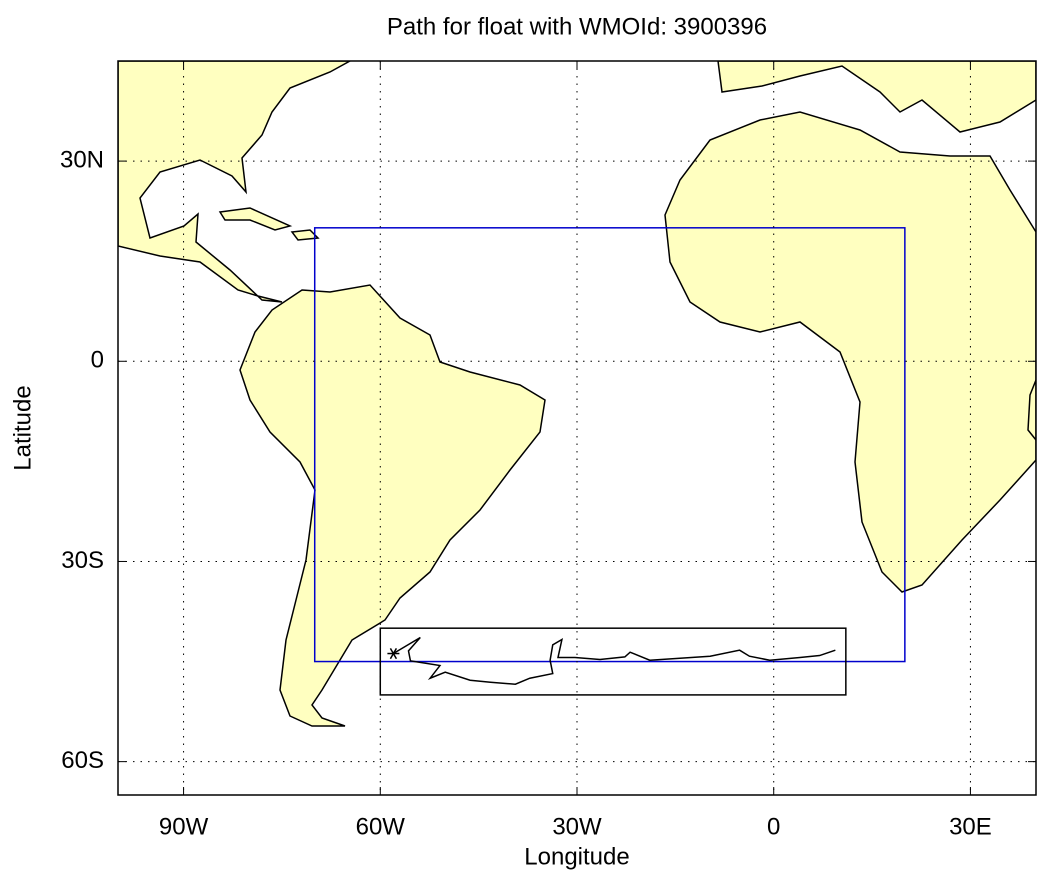 This screenshot has height=886, width=1054. What do you see at coordinates (773, 826) in the screenshot?
I see `x-tick-label: 0` at bounding box center [773, 826].